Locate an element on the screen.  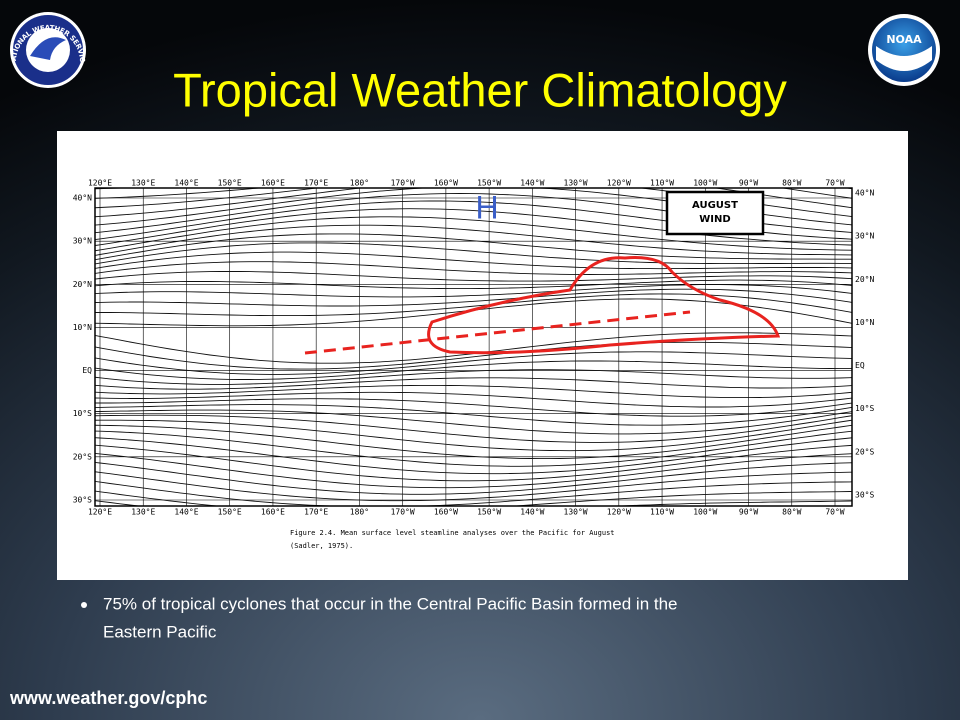
top-longitude: 120°W is located at coordinates (619, 183).